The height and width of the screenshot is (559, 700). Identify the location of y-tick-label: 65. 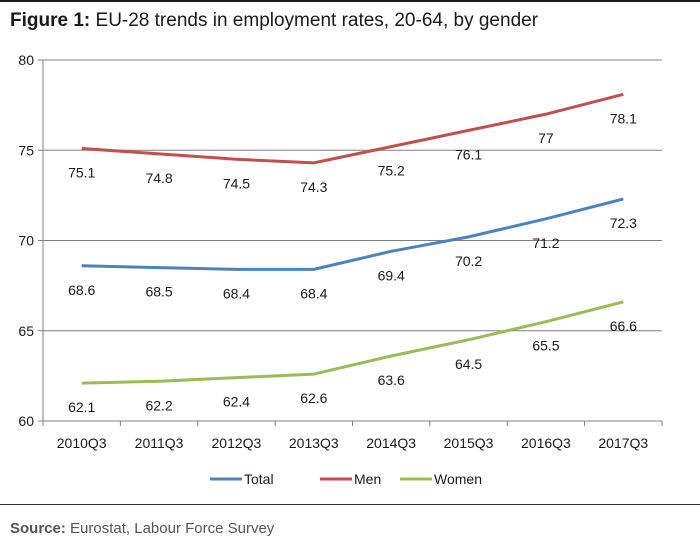
(26, 331).